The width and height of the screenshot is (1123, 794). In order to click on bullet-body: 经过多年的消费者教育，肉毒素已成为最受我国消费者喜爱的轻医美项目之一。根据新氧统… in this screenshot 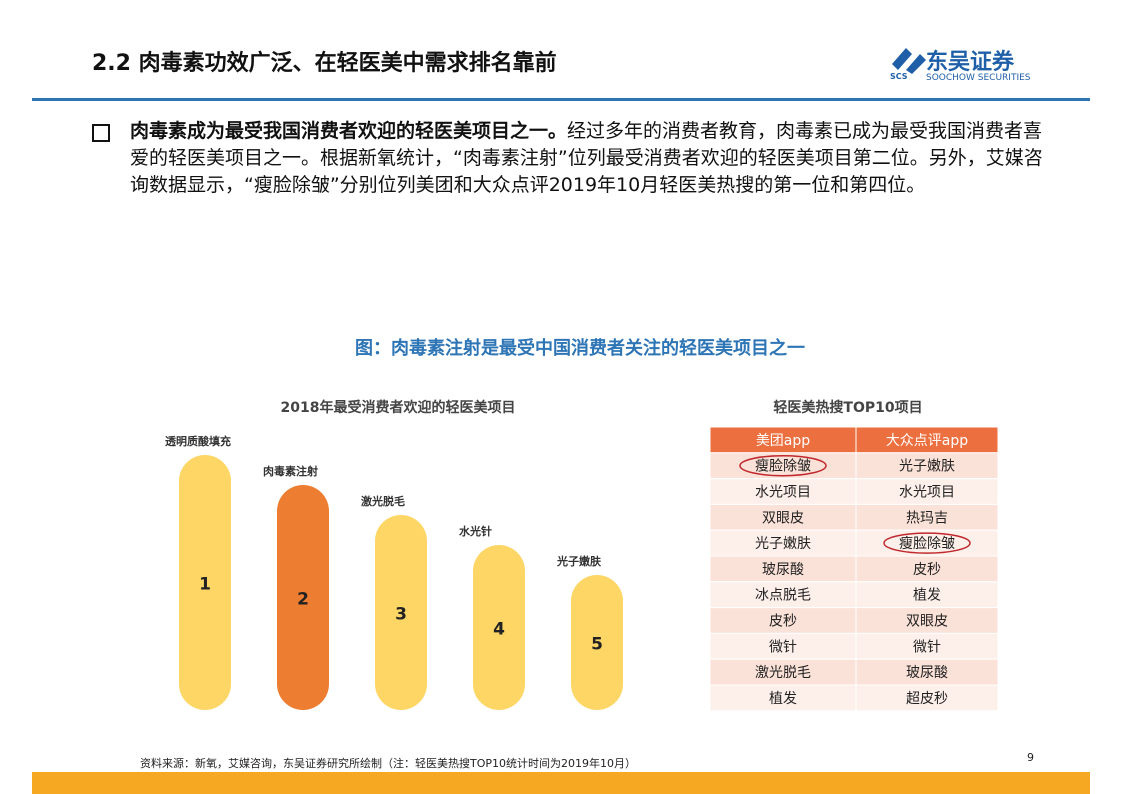, I will do `click(586, 158)`.